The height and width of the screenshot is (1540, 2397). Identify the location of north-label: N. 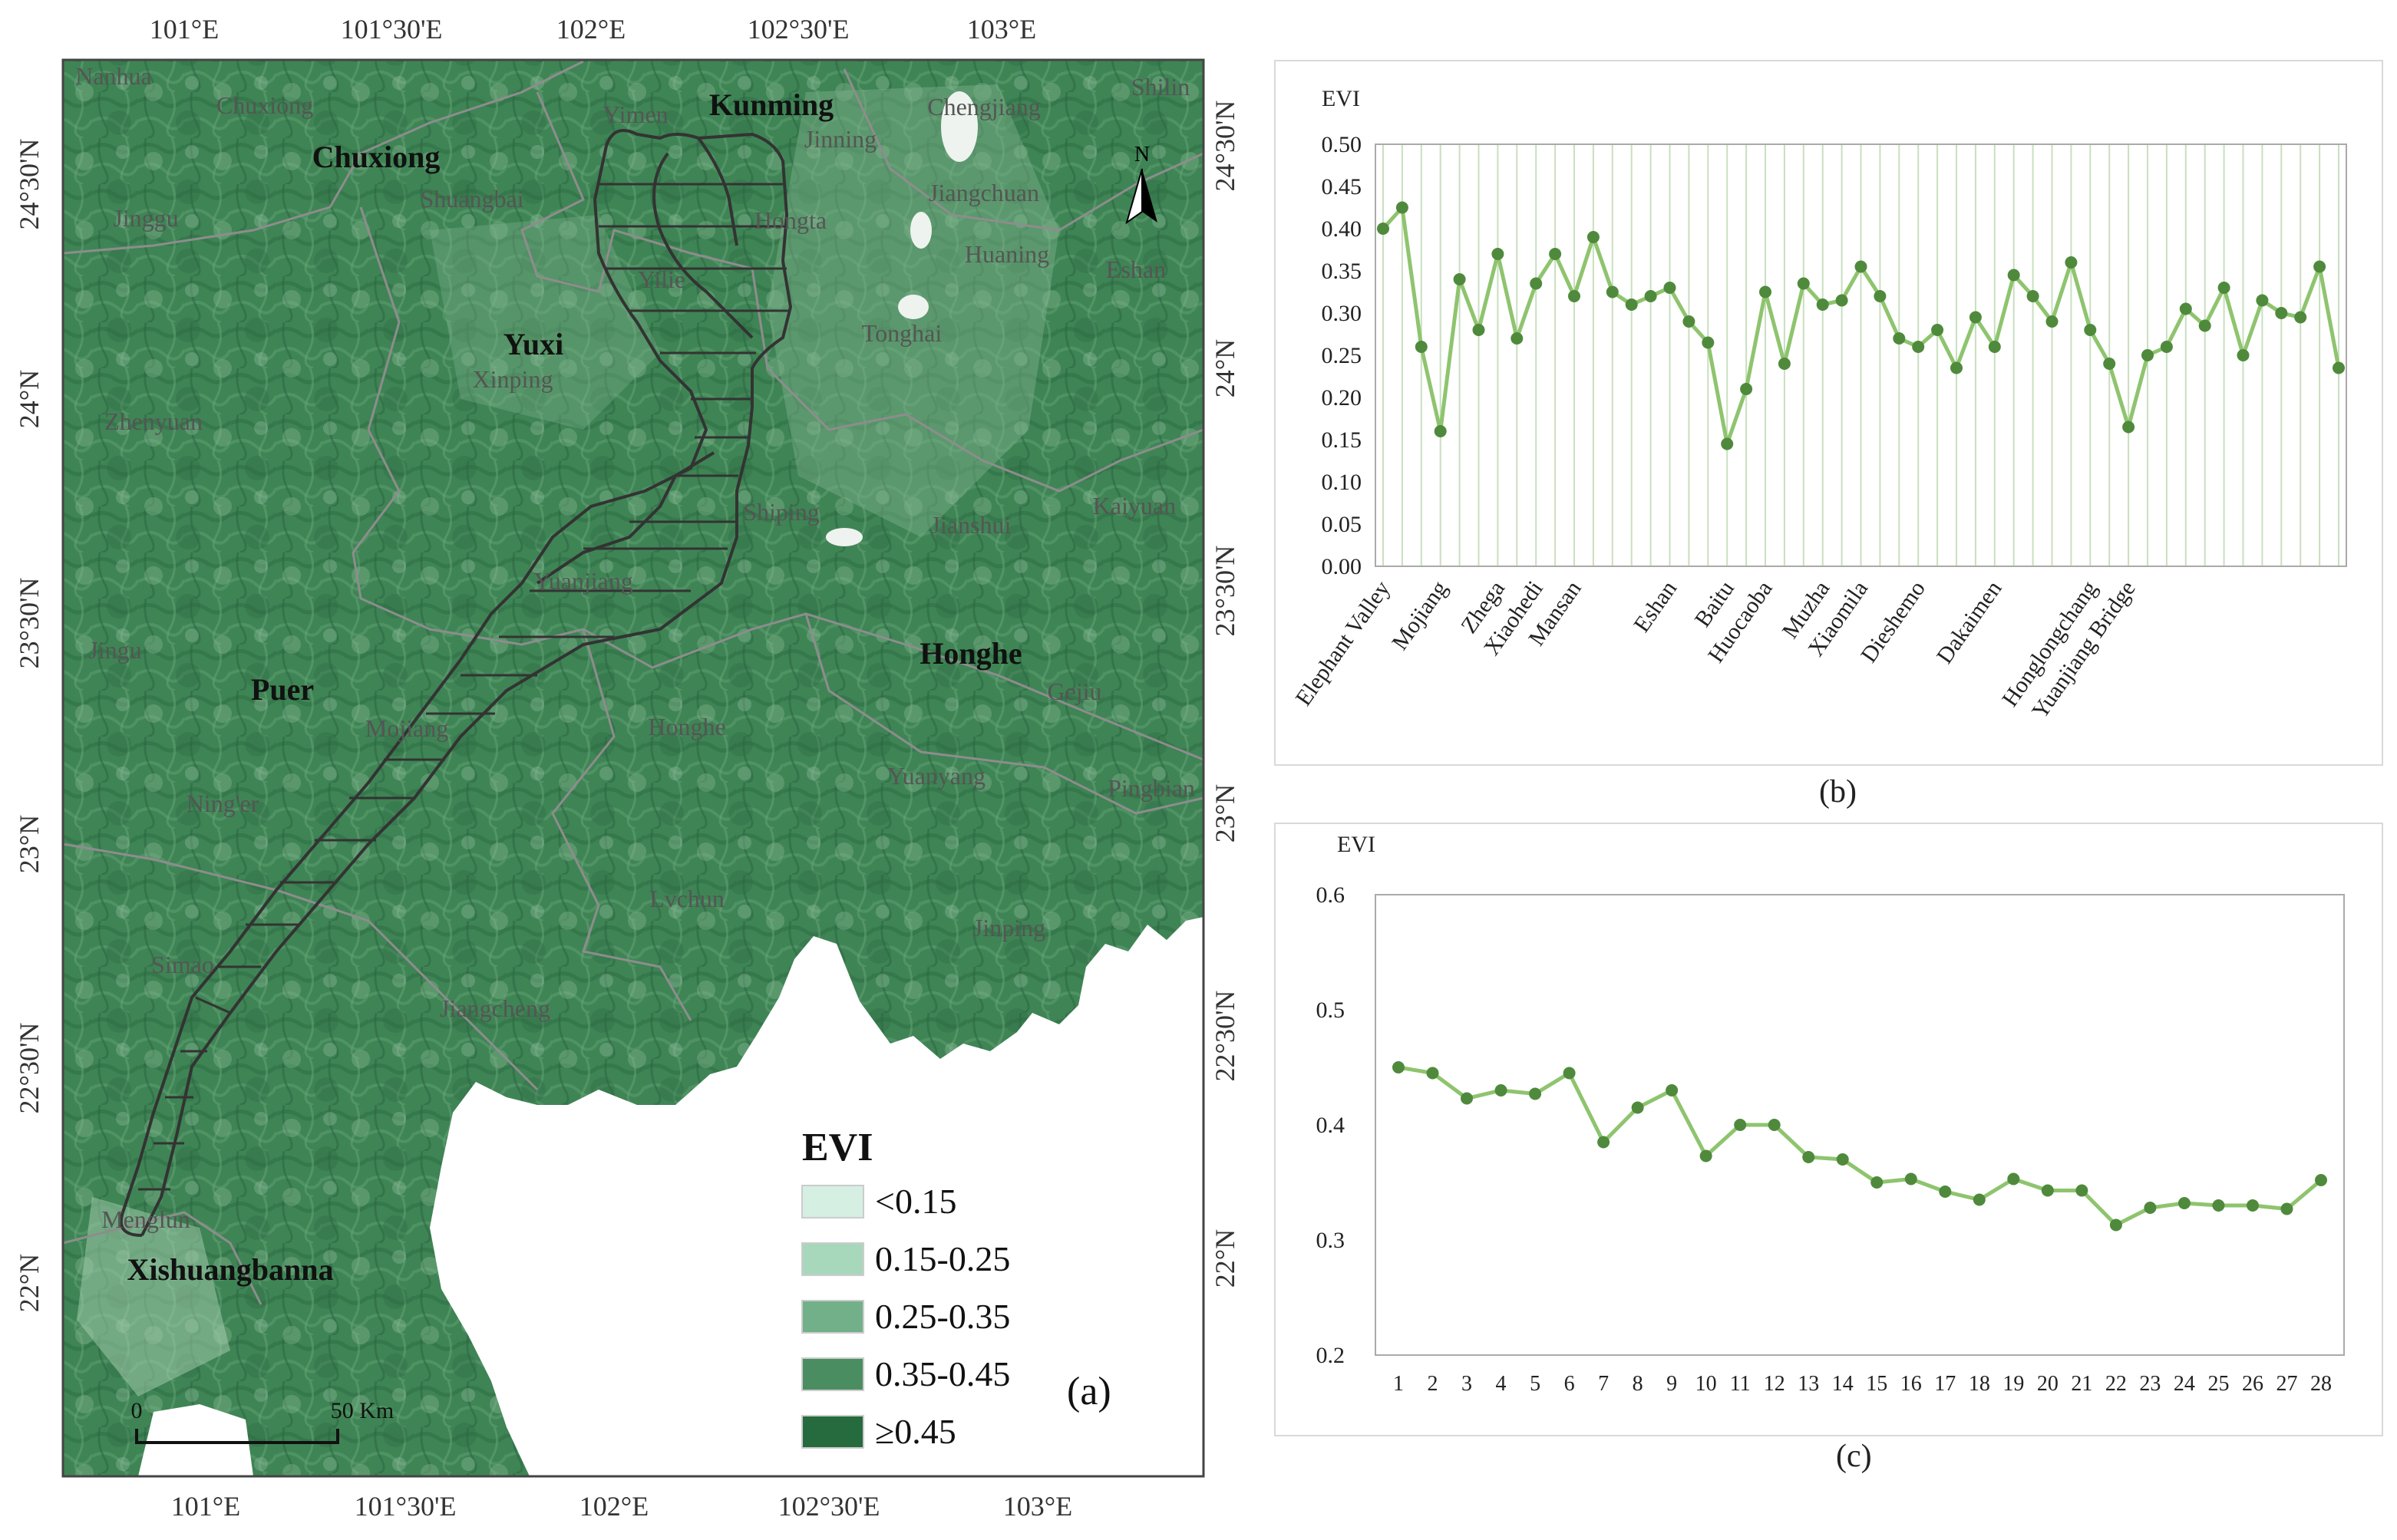
(1142, 155).